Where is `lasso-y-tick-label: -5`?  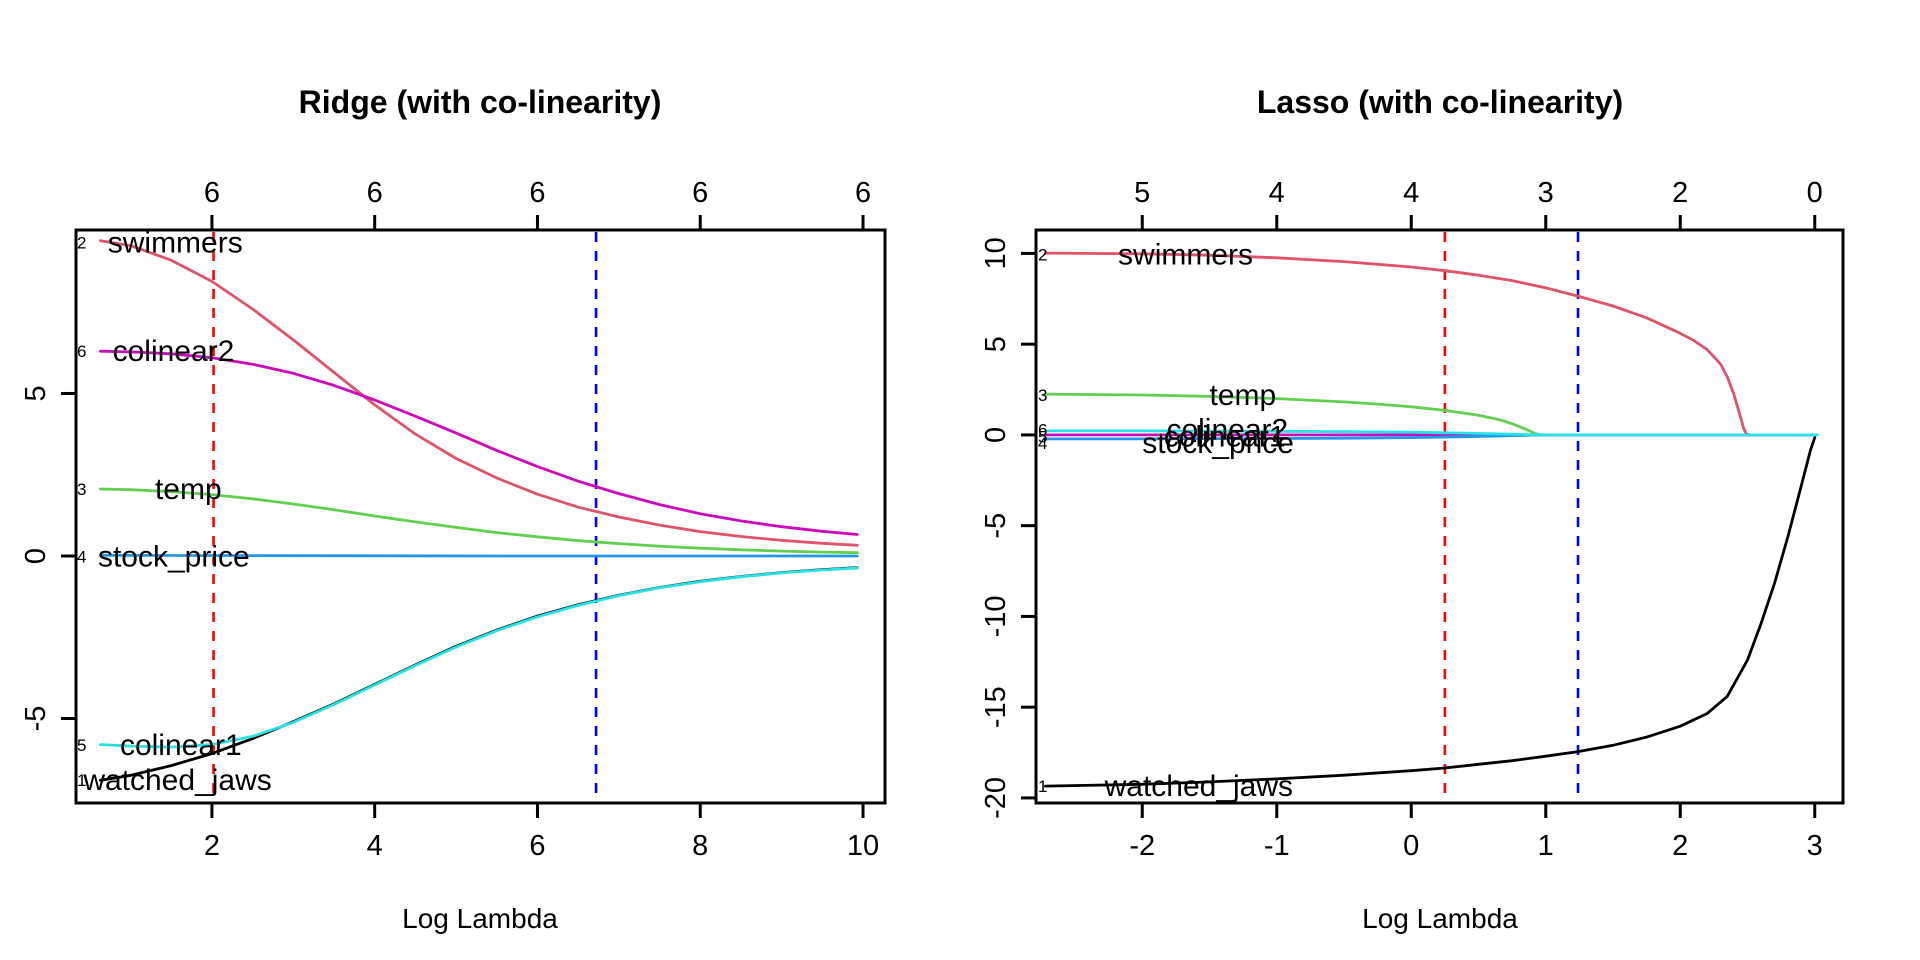
lasso-y-tick-label: -5 is located at coordinates (996, 526).